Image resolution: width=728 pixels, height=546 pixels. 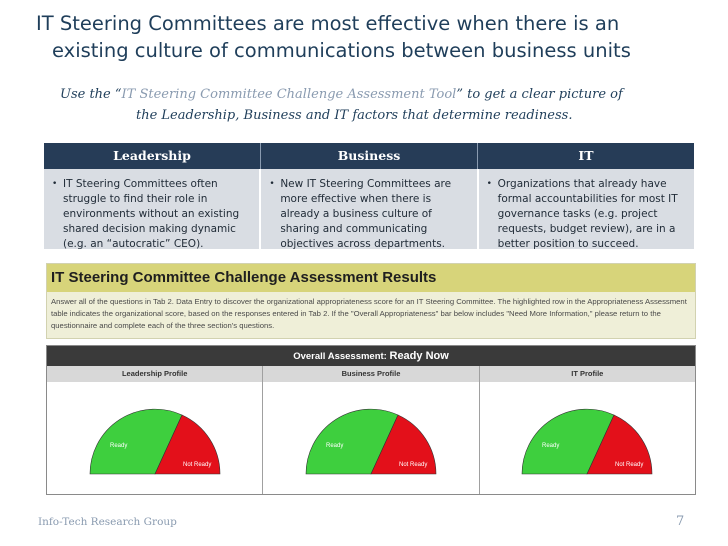 What do you see at coordinates (585, 156) in the screenshot?
I see `factor-header-it: IT` at bounding box center [585, 156].